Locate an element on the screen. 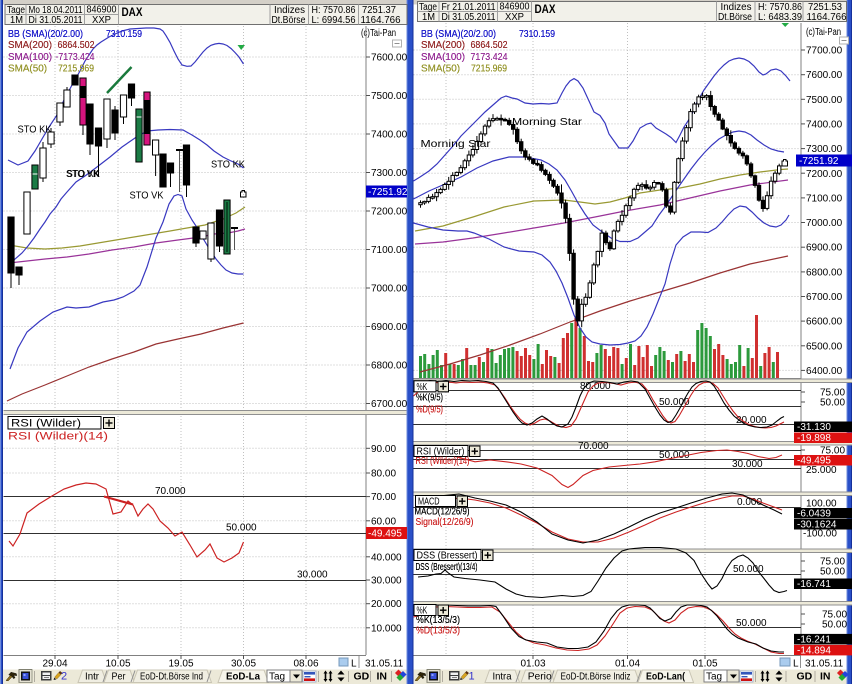 This screenshot has height=684, width=852. svg-text: -19.898 is located at coordinates (814, 438).